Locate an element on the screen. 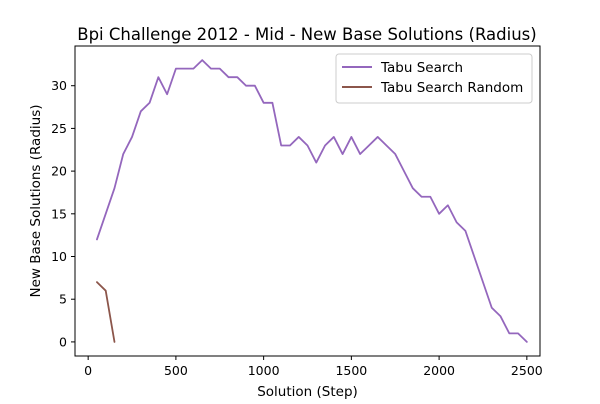  x-tick-label: 2500 is located at coordinates (527, 370).